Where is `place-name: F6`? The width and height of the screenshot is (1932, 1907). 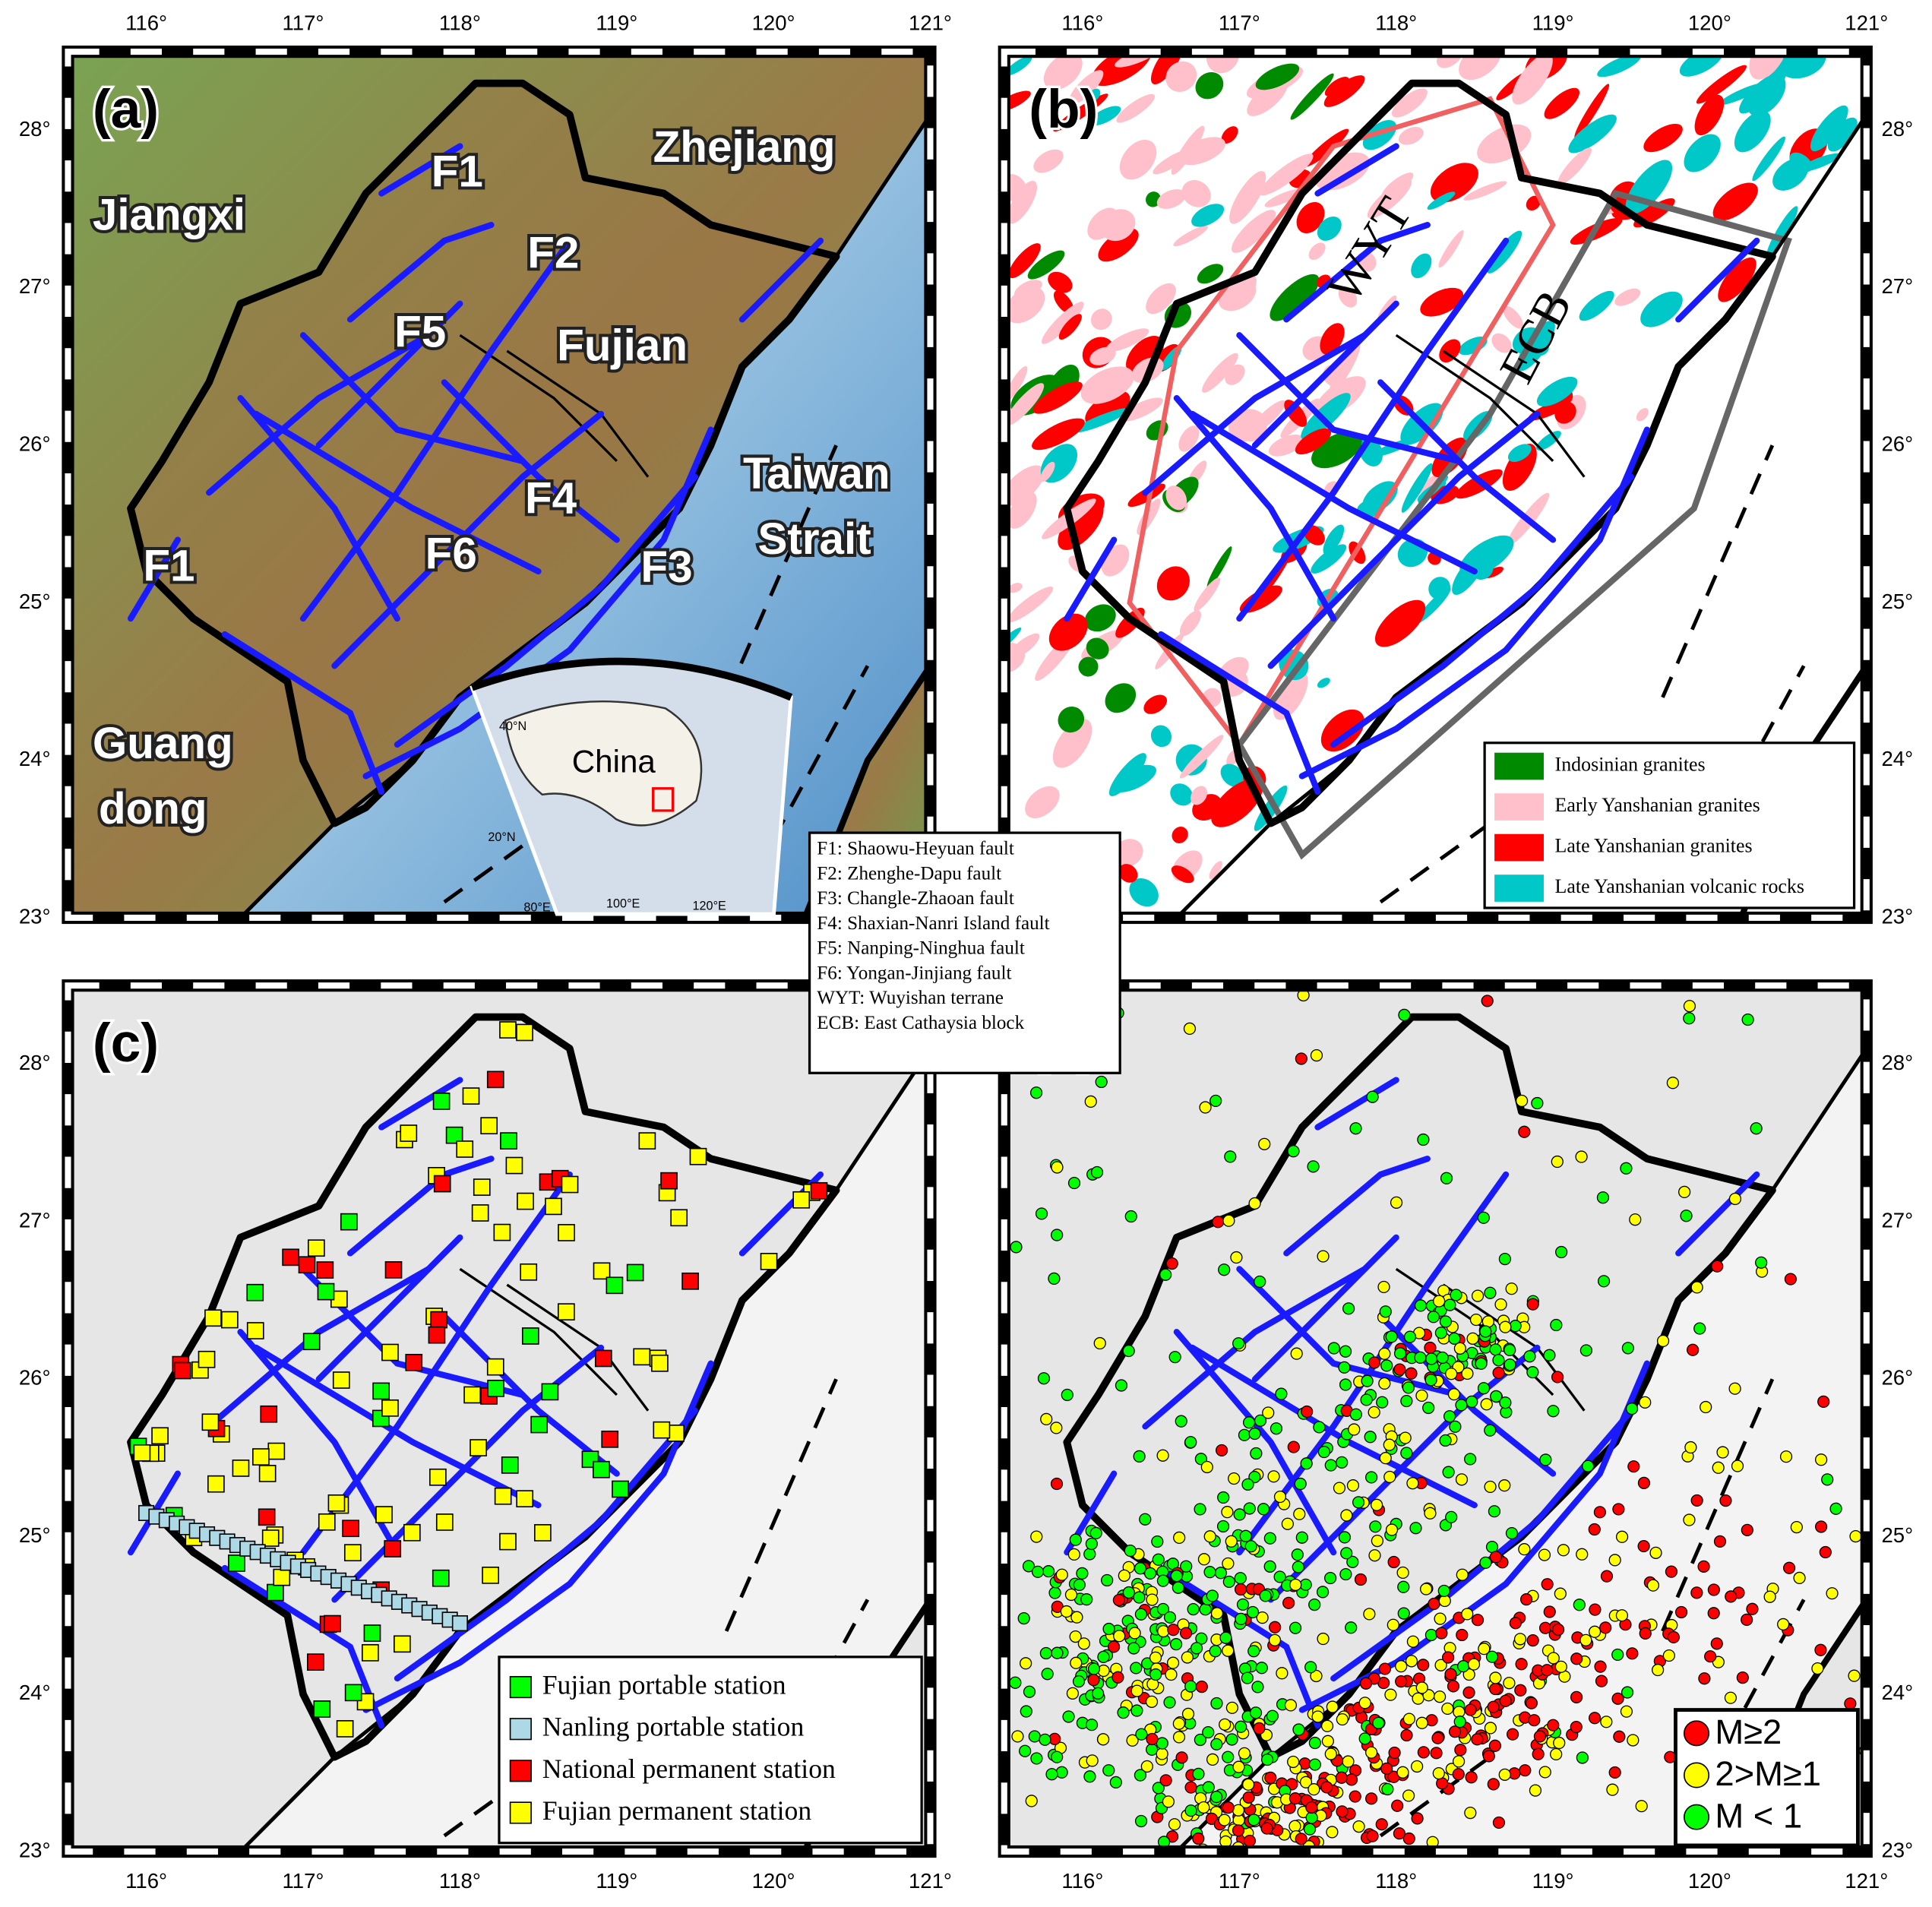
place-name: F6 is located at coordinates (451, 553).